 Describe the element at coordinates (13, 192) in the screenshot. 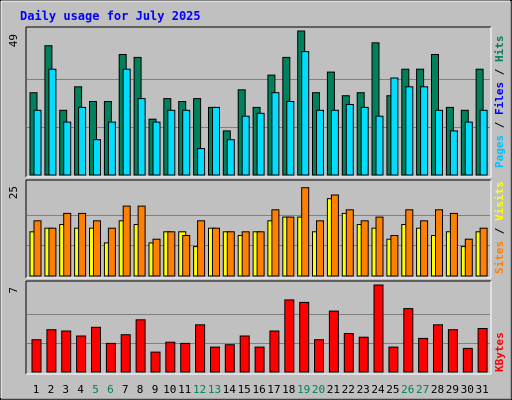

I see `panel-max-label: 25` at that location.